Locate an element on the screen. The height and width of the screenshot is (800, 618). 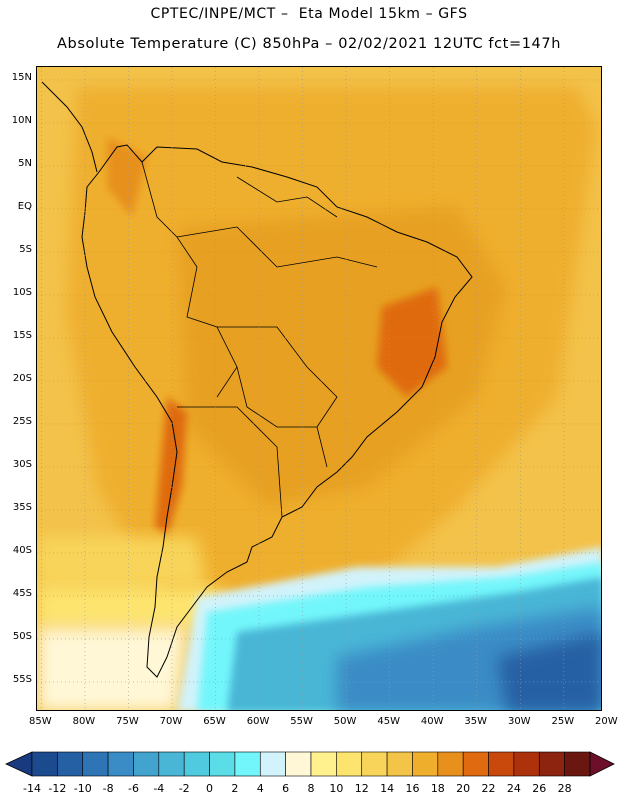
colorbar-tick-label: 10 is located at coordinates (336, 788).